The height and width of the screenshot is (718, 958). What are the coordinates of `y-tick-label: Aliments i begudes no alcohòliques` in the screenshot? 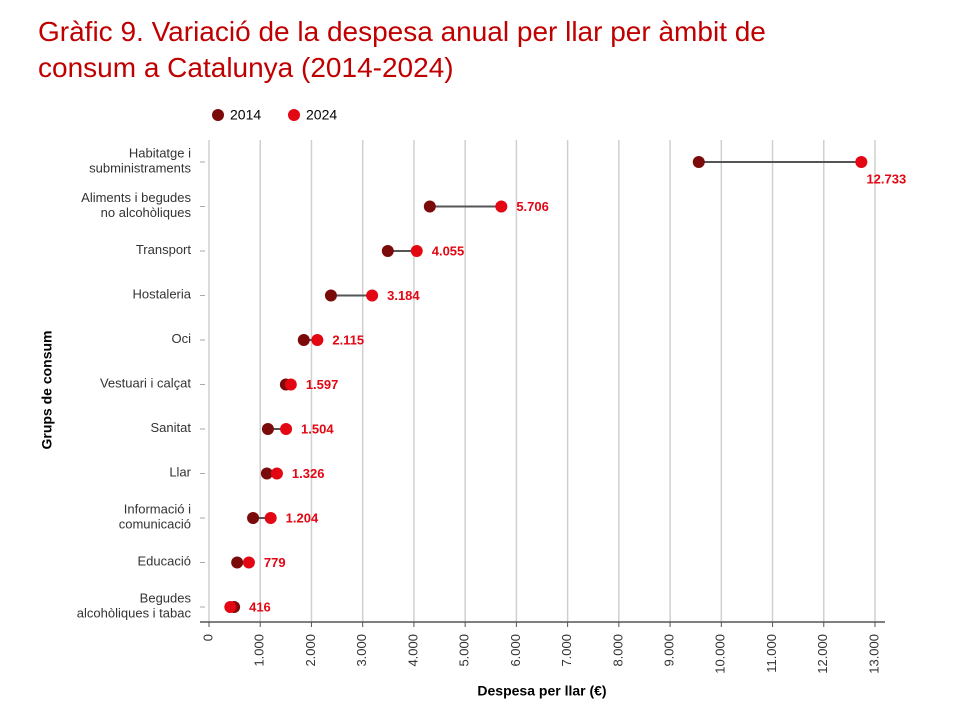 It's located at (136, 205).